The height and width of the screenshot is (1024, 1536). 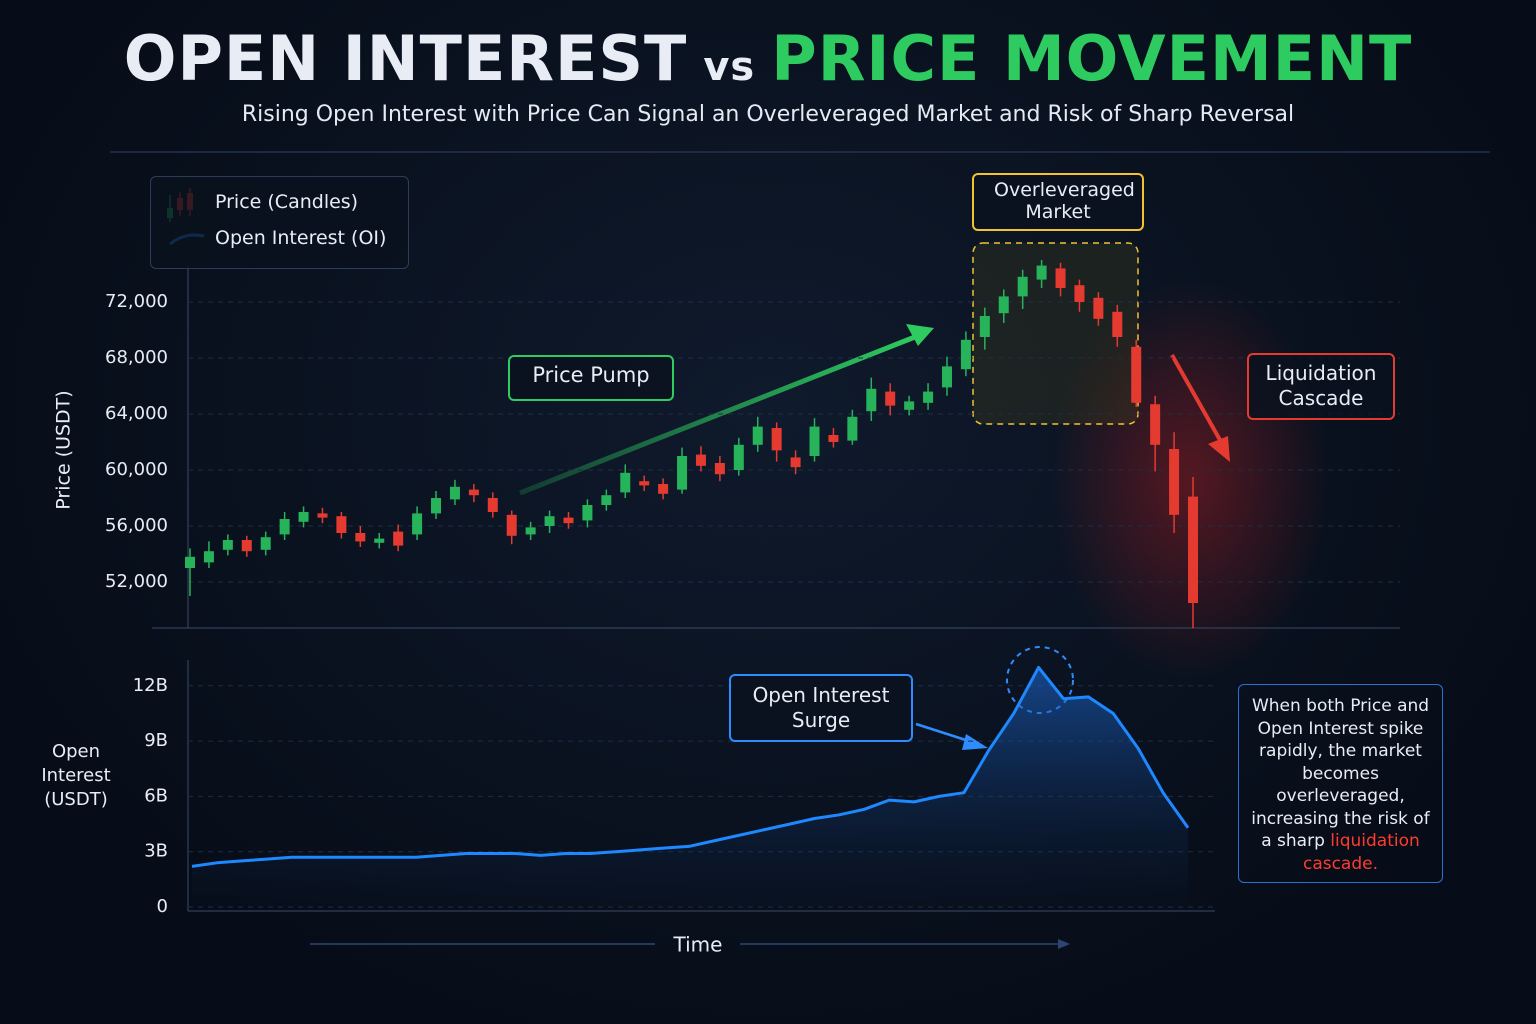 I want to click on y-tick-label: 56,000, so click(x=136, y=525).